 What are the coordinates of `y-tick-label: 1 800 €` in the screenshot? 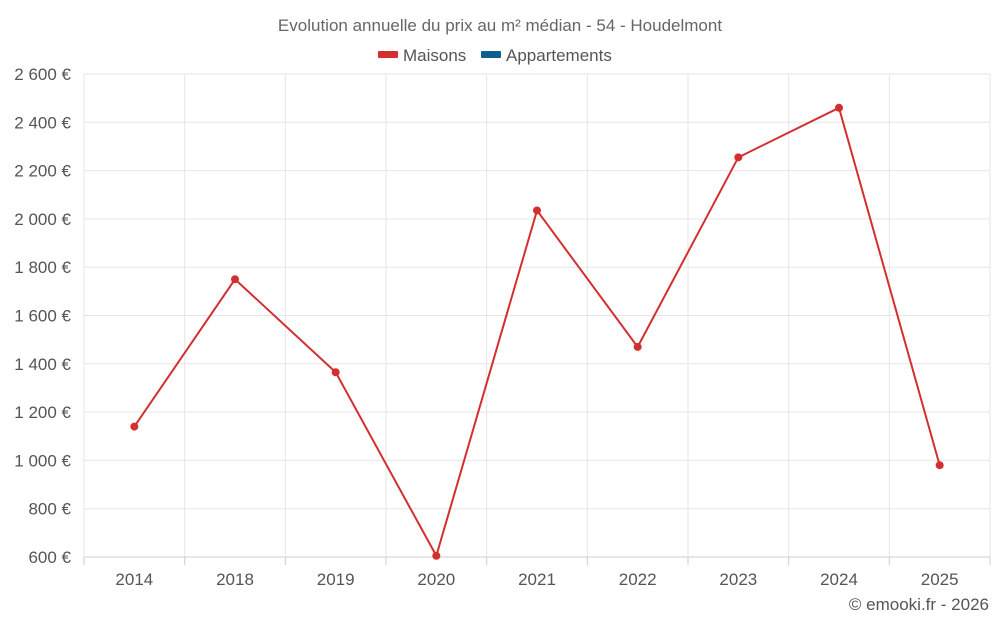 It's located at (42, 267).